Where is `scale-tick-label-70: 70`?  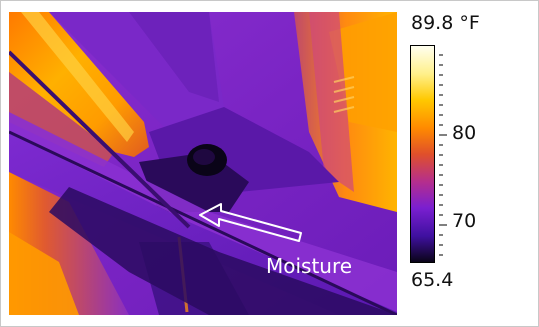
scale-tick-label-70: 70 is located at coordinates (464, 221).